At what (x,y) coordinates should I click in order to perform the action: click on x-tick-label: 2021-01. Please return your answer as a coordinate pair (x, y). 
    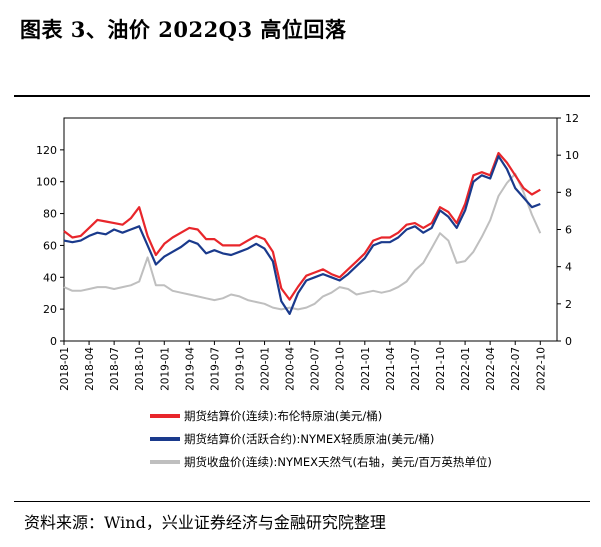
    Looking at the image, I should click on (366, 369).